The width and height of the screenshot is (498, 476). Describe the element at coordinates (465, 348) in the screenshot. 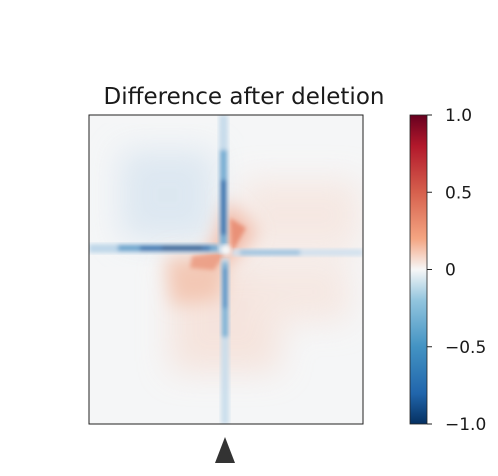

I see `colorbar-tick-label: −0.5` at that location.